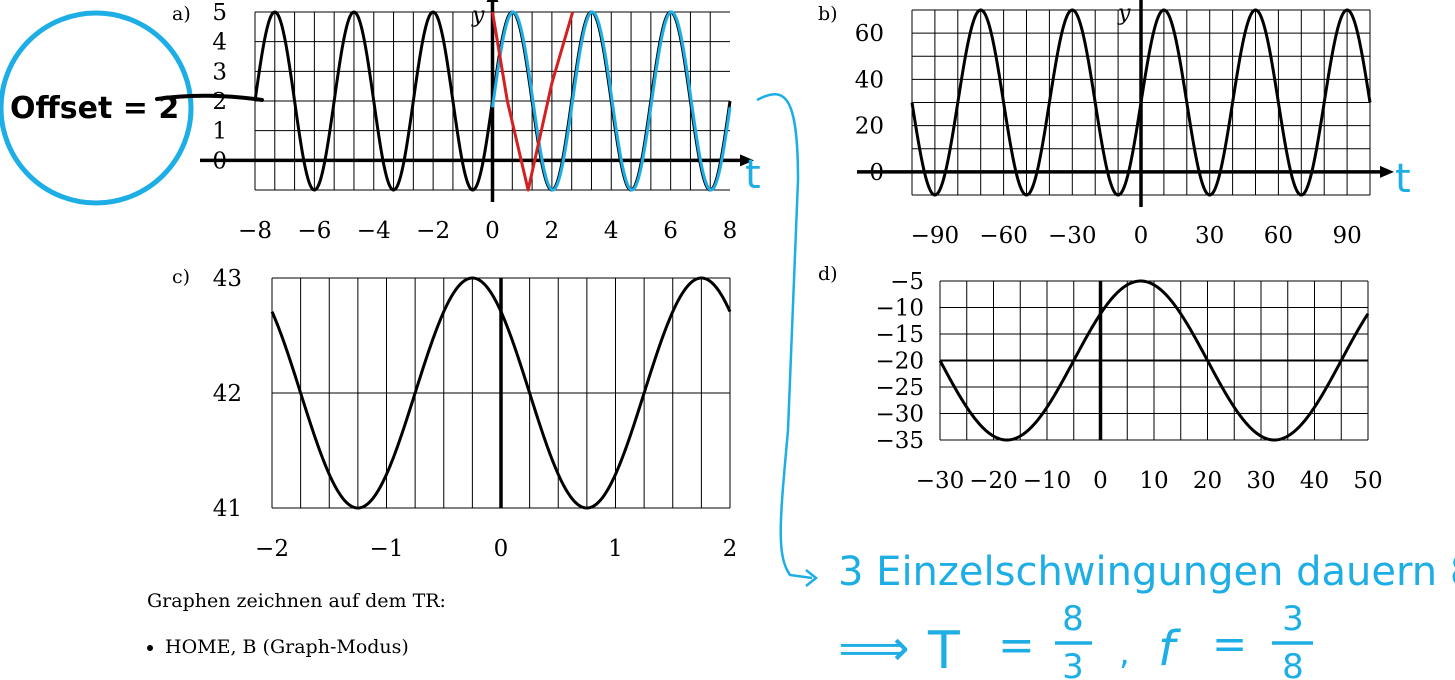  I want to click on panel-label: c), so click(181, 277).